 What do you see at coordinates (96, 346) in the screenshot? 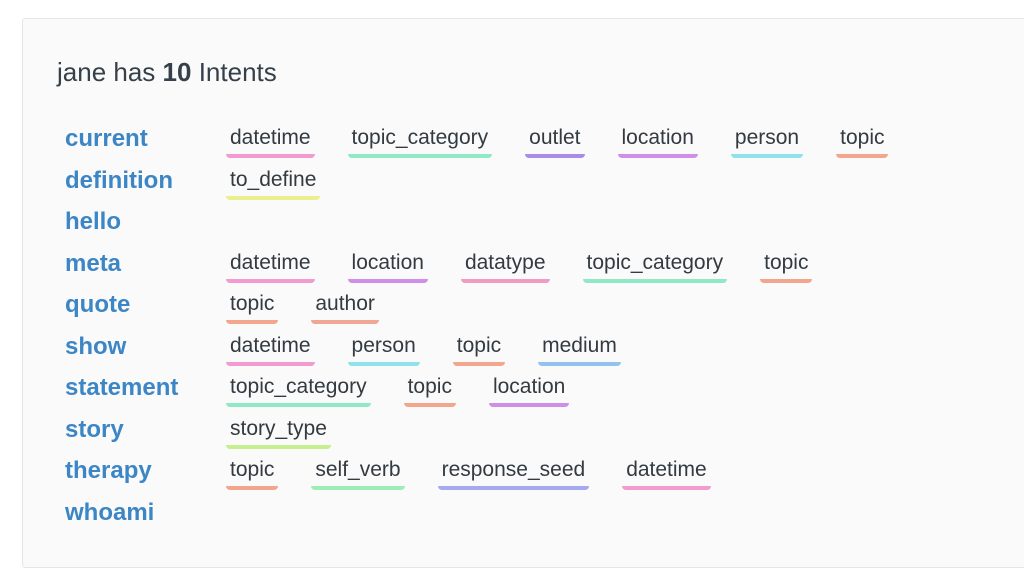
I see `intent-link-show: show` at bounding box center [96, 346].